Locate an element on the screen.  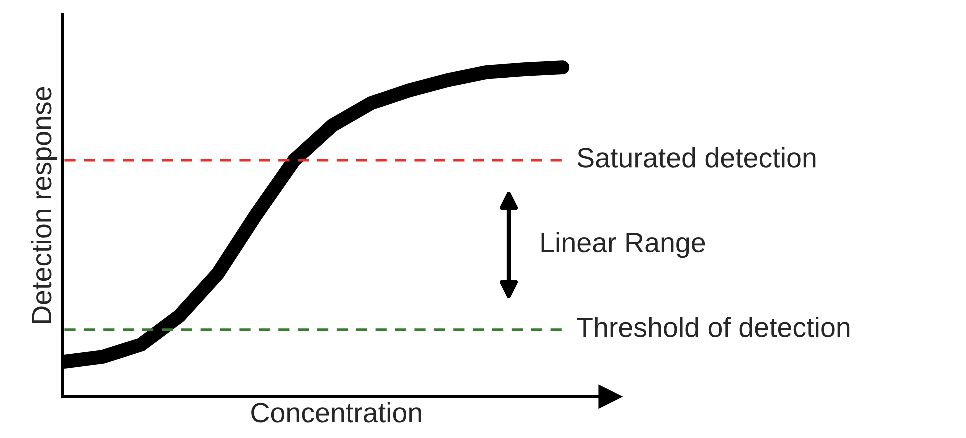
annotation: Linear Range is located at coordinates (624, 245).